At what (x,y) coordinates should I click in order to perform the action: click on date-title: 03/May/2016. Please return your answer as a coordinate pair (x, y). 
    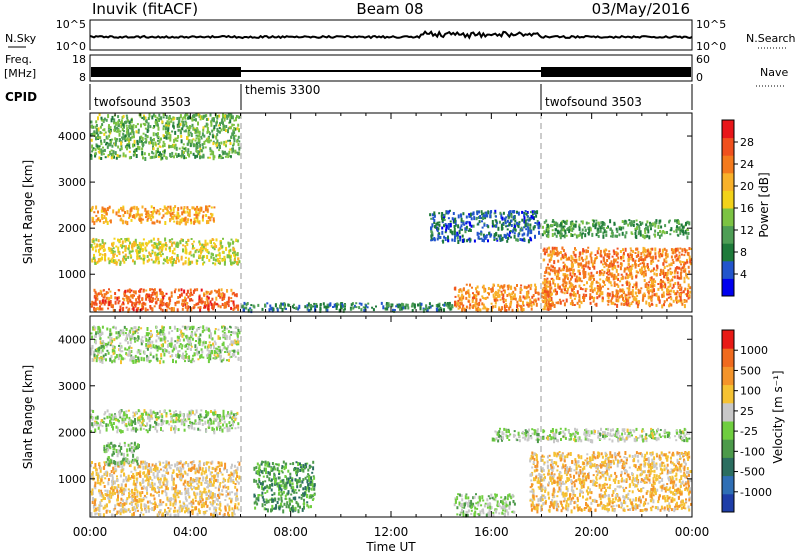
    Looking at the image, I should click on (641, 9).